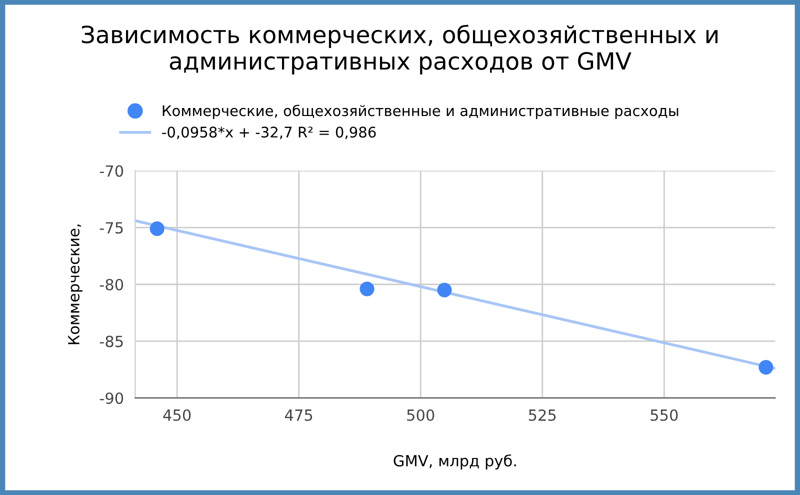  I want to click on x-axis-title: GMV, млрд руб., so click(455, 462).